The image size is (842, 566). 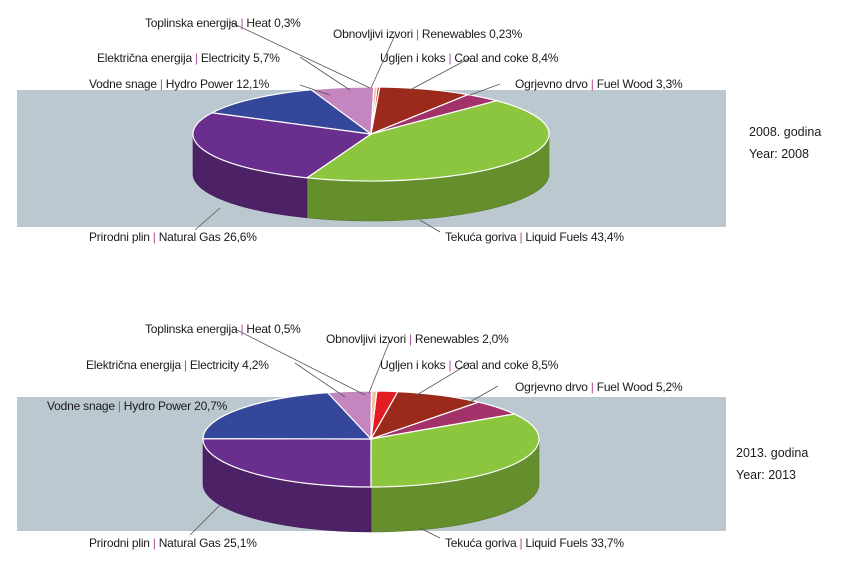 I want to click on label-electricity: Električna energija | Electricity 5,7%, so click(x=188, y=58).